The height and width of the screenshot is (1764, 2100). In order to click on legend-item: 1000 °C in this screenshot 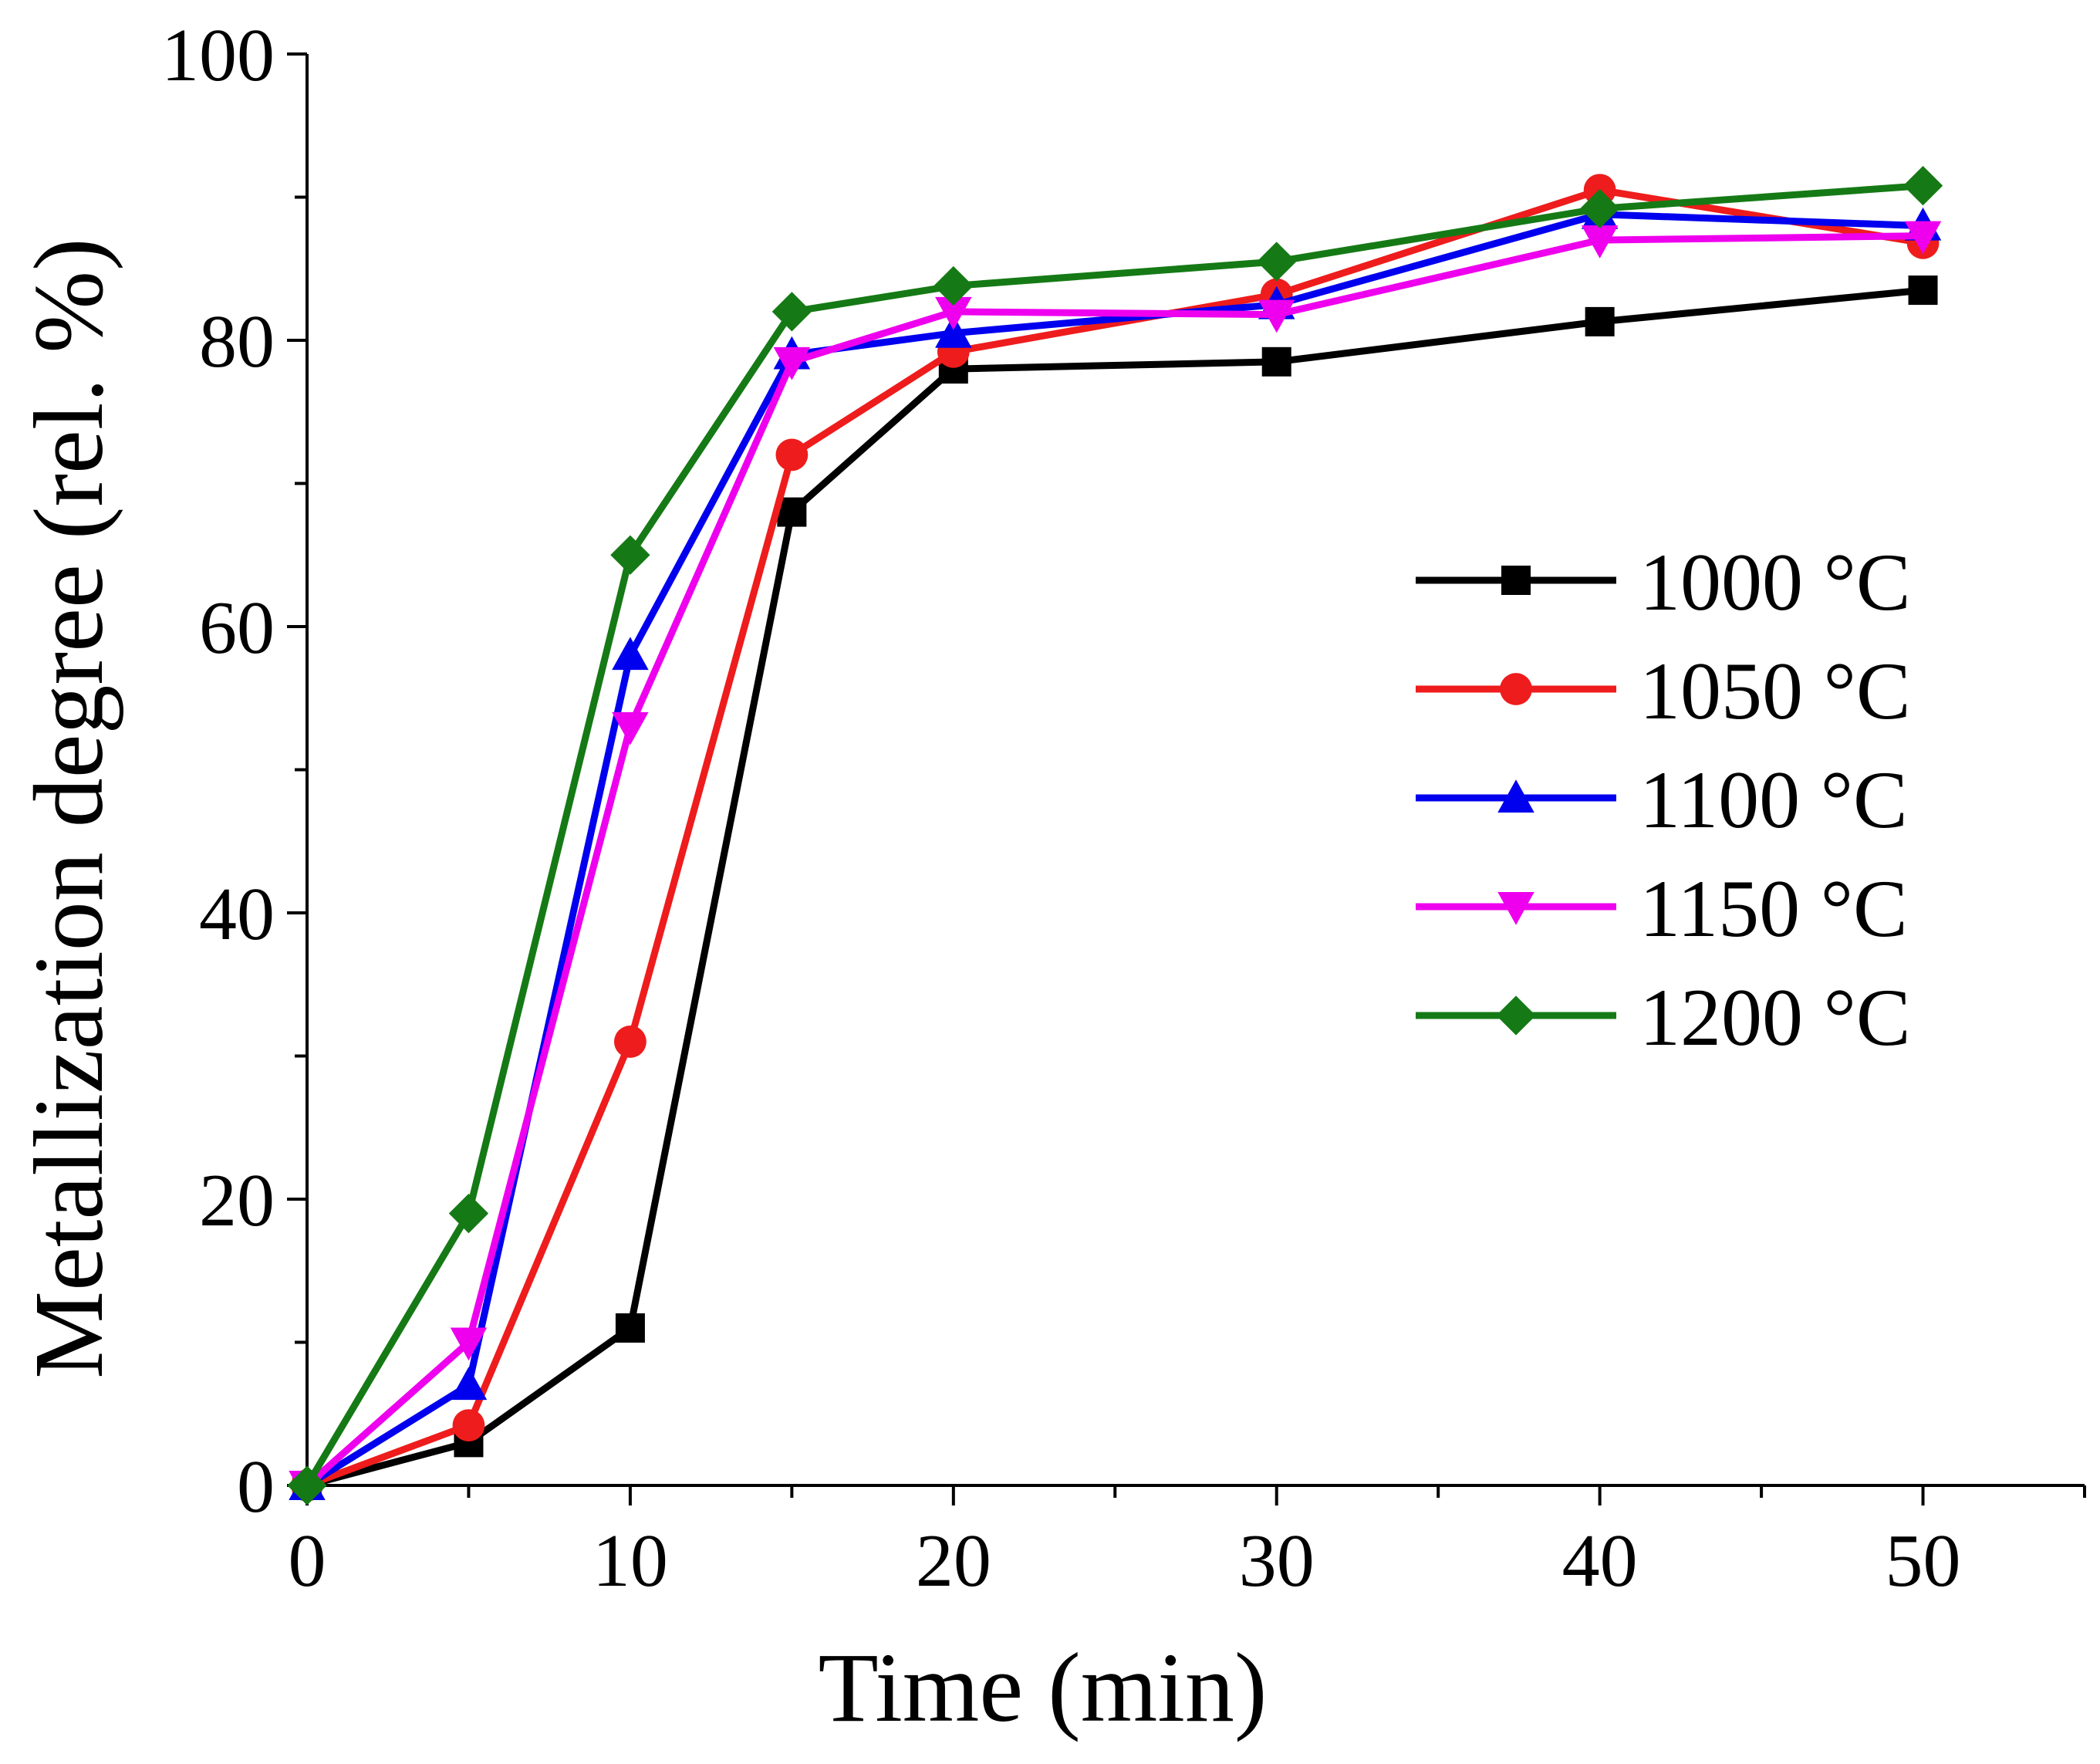, I will do `click(1663, 582)`.